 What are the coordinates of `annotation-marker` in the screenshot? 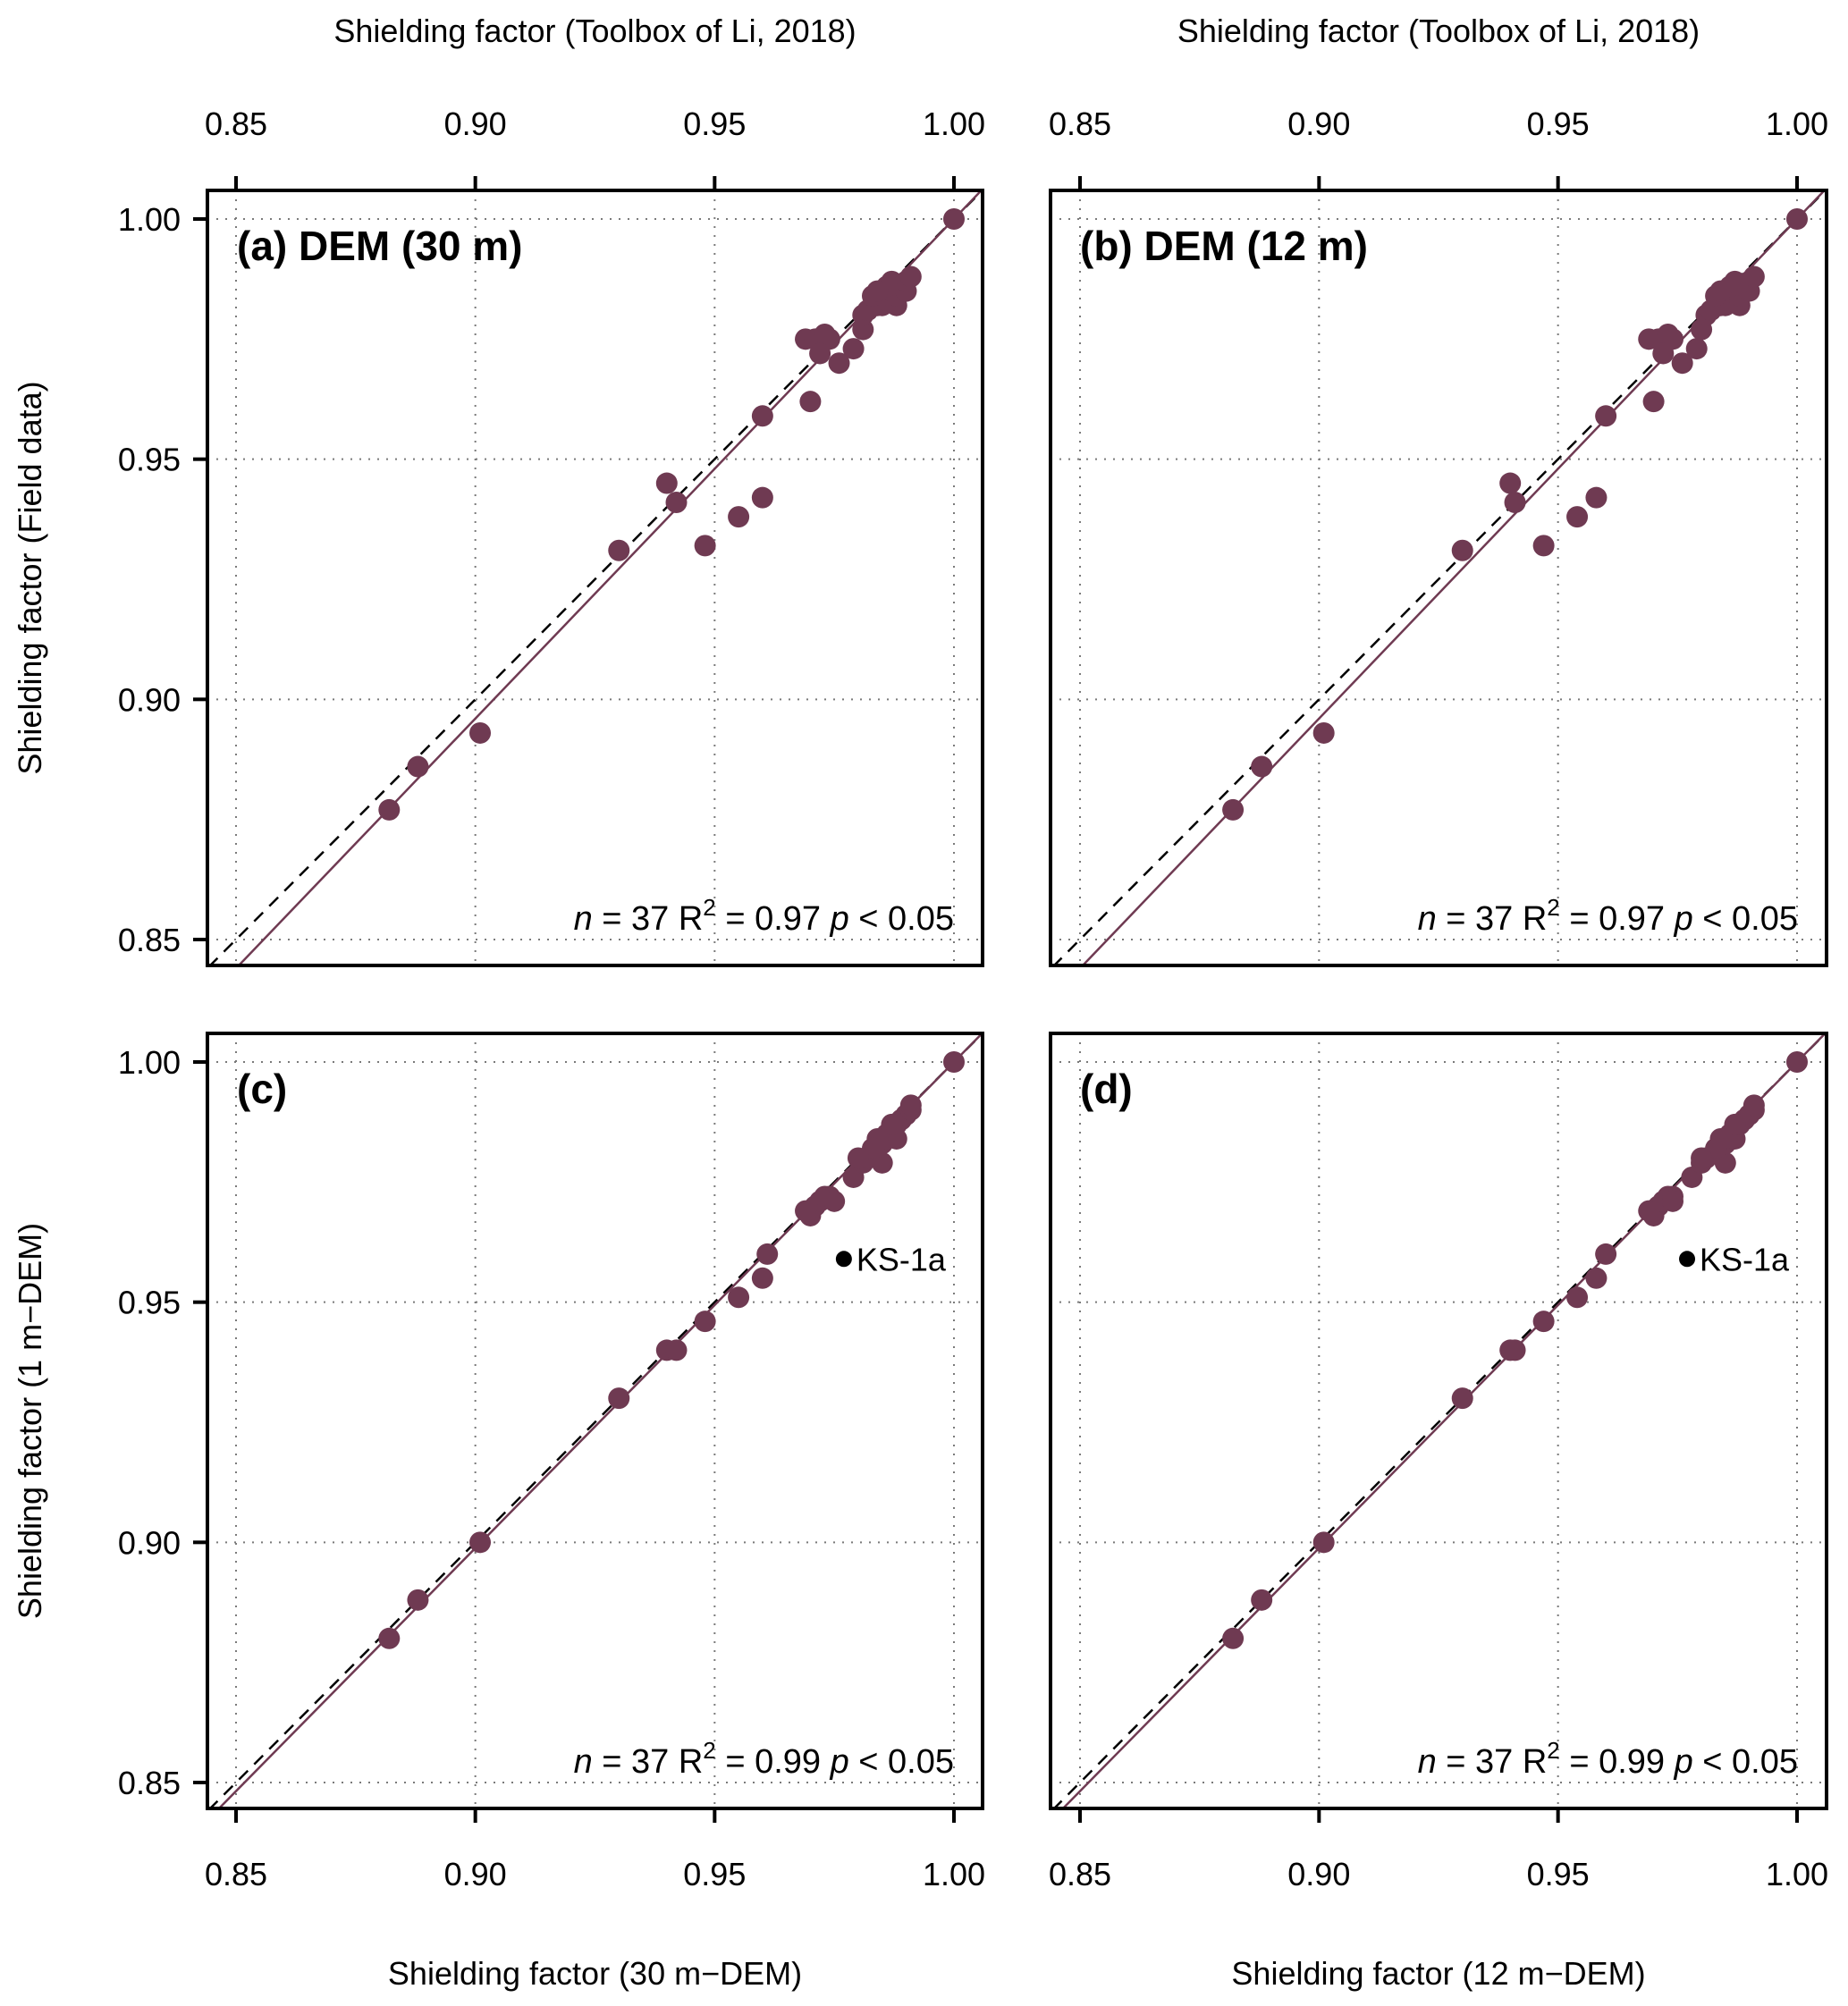 It's located at (1687, 1259).